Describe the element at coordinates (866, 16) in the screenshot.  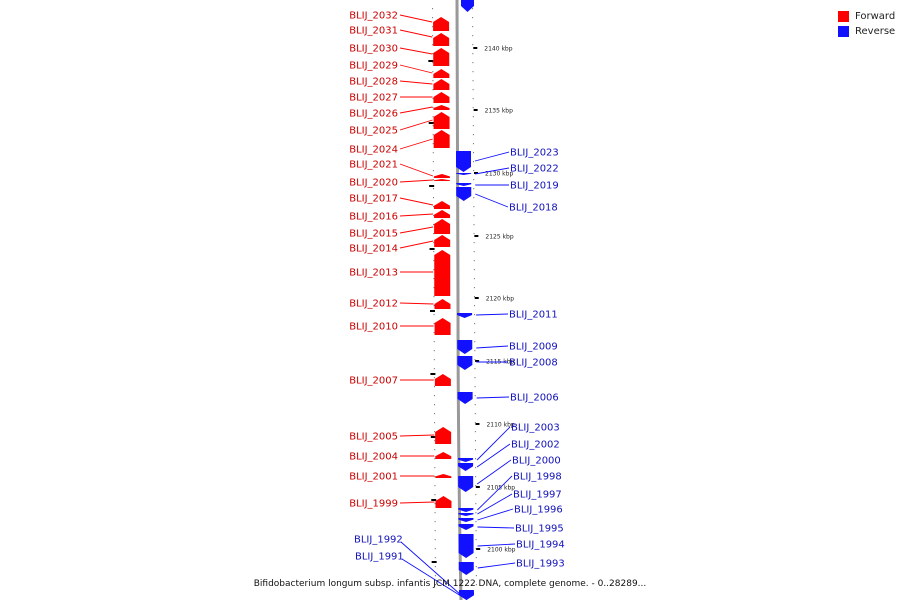
I see `legend-item-forward: Forward` at that location.